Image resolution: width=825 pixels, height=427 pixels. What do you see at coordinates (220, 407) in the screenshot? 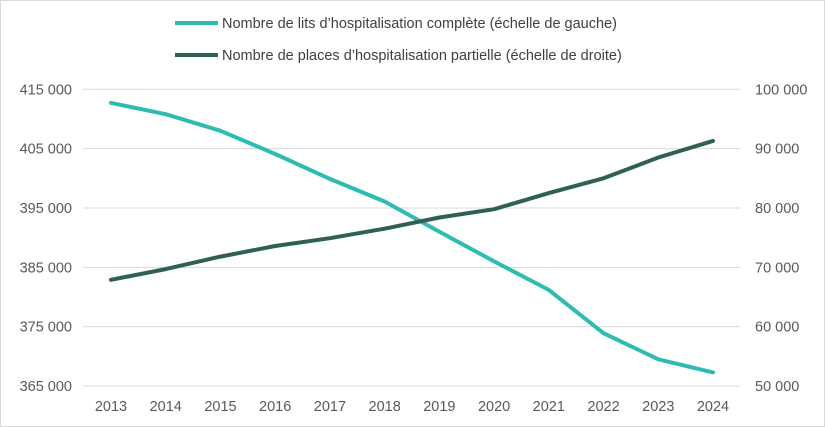
I see `x-tick-label: 2015` at bounding box center [220, 407].